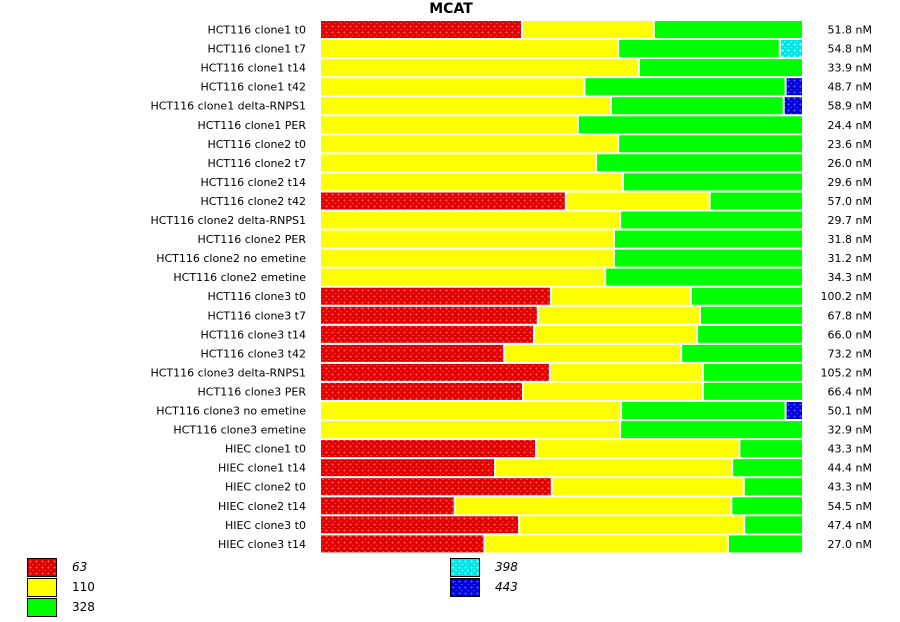  What do you see at coordinates (256, 315) in the screenshot?
I see `row-label: HCT116 clone3 t7` at bounding box center [256, 315].